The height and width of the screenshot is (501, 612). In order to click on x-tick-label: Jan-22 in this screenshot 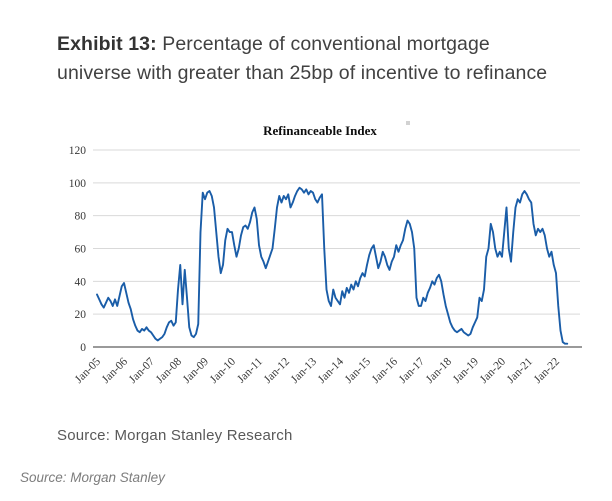, I will do `click(547, 370)`.